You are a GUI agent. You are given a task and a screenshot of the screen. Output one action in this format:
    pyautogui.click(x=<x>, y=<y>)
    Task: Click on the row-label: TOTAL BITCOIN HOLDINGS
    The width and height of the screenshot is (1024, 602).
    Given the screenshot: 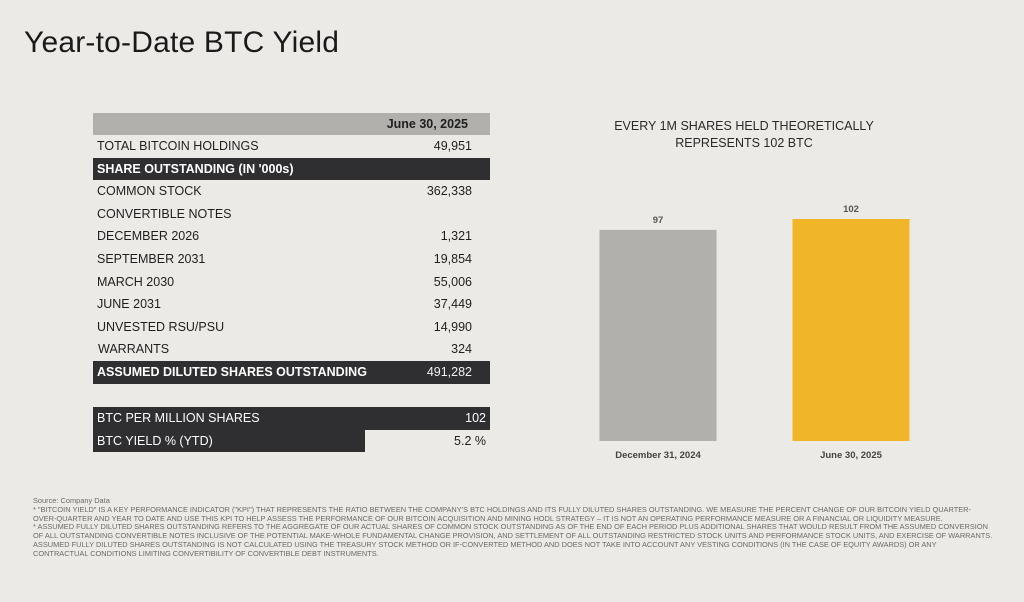 What is the action you would take?
    pyautogui.click(x=178, y=146)
    